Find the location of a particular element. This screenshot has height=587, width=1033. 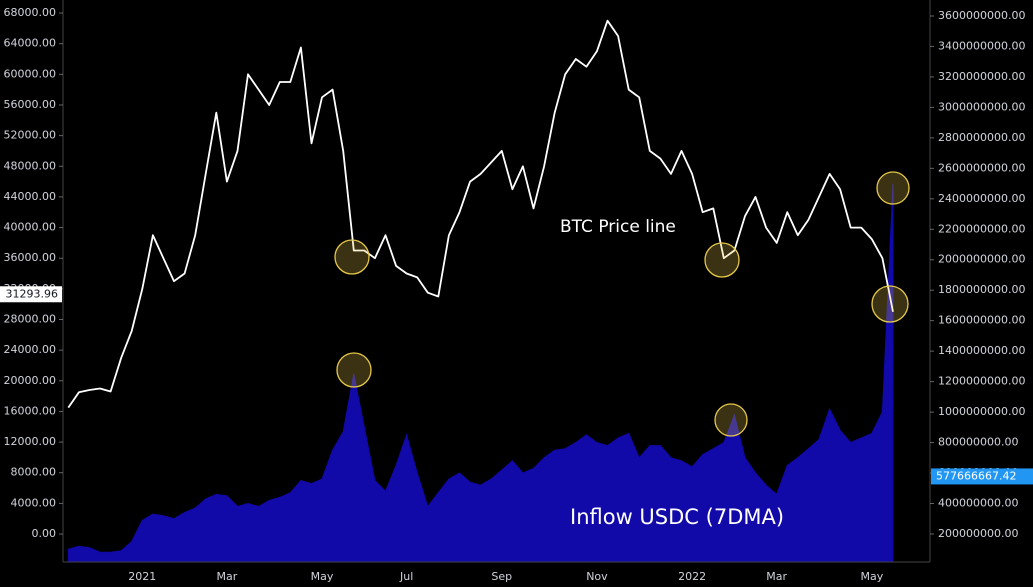

y2-tick-label: 2200000000.00 is located at coordinates (981, 228).